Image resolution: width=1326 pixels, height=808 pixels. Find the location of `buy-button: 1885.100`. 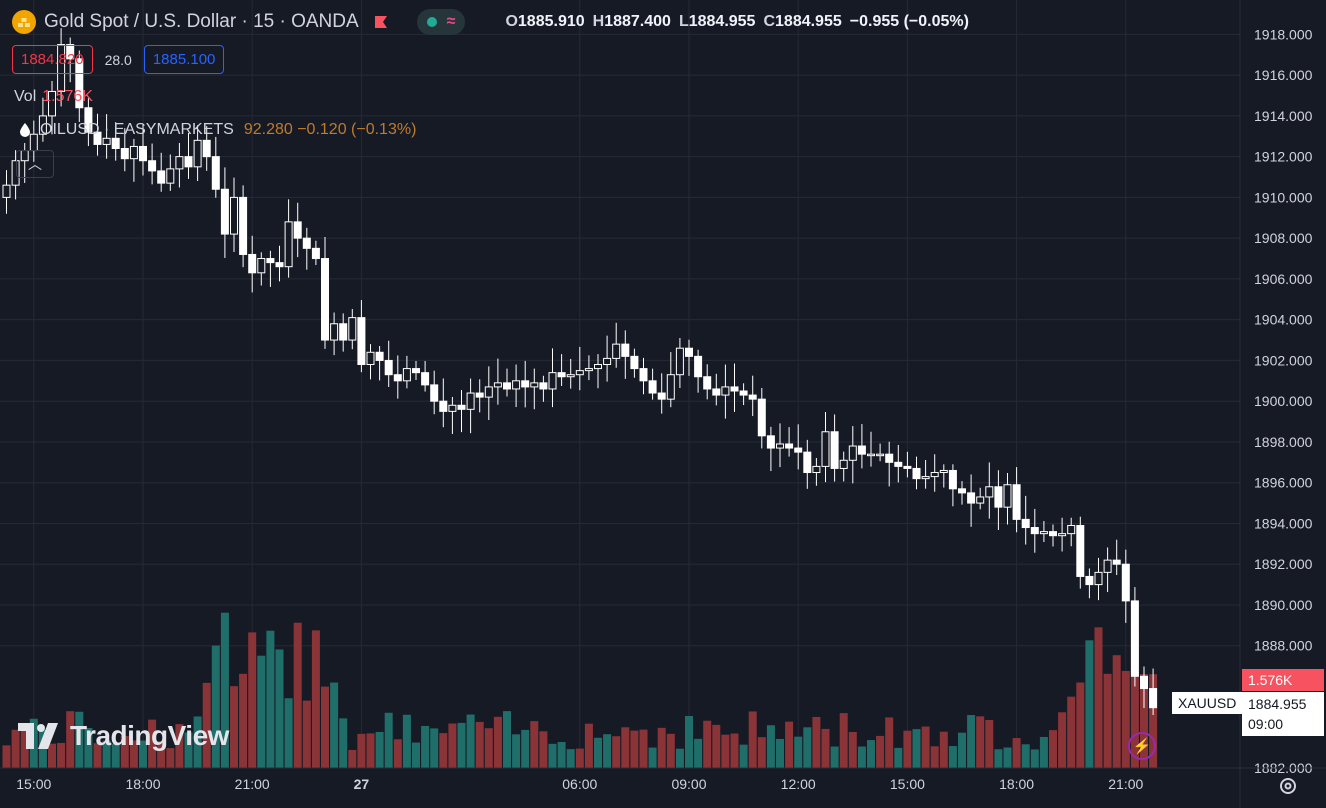

buy-button: 1885.100 is located at coordinates (184, 59).